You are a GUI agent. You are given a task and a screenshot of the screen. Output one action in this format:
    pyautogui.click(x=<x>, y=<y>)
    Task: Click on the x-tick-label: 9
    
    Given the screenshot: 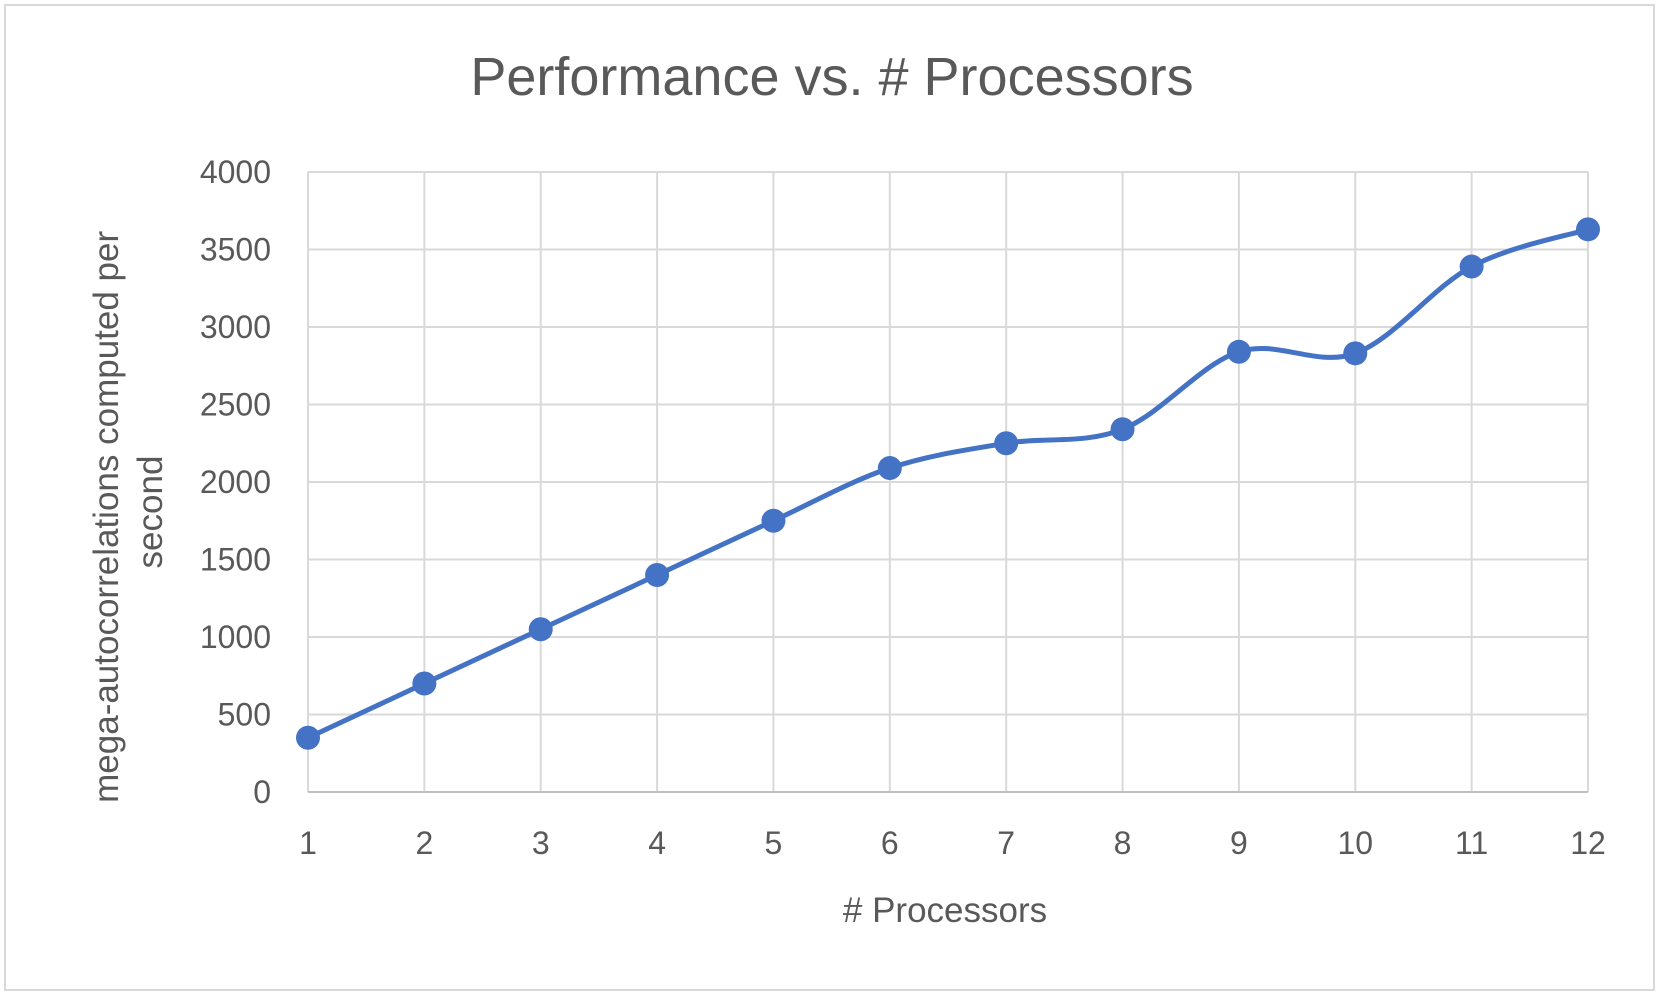 What is the action you would take?
    pyautogui.click(x=1239, y=843)
    